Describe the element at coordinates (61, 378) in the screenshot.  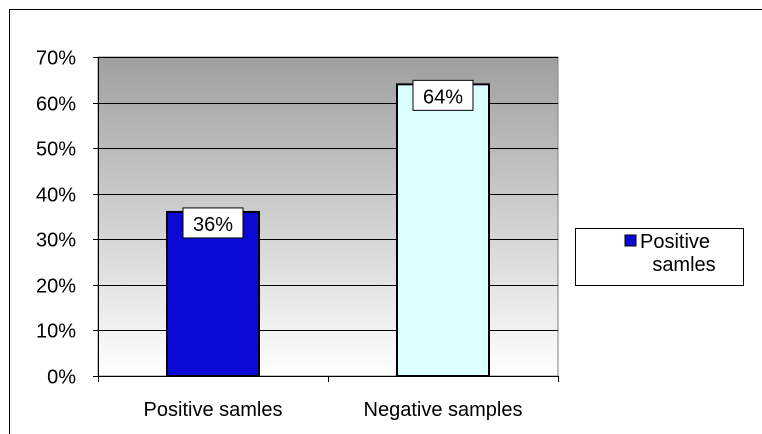
I see `y-tick-label: 0%` at that location.